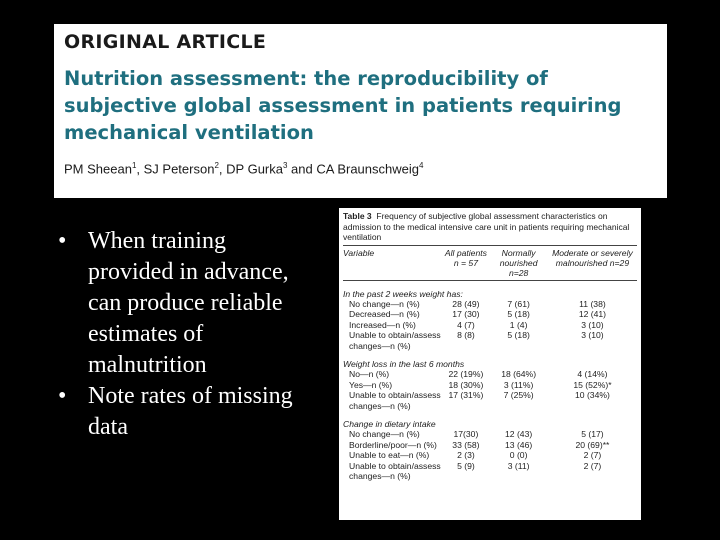 The width and height of the screenshot is (720, 540). I want to click on table-section-title: Change in dietary intake, so click(389, 423).